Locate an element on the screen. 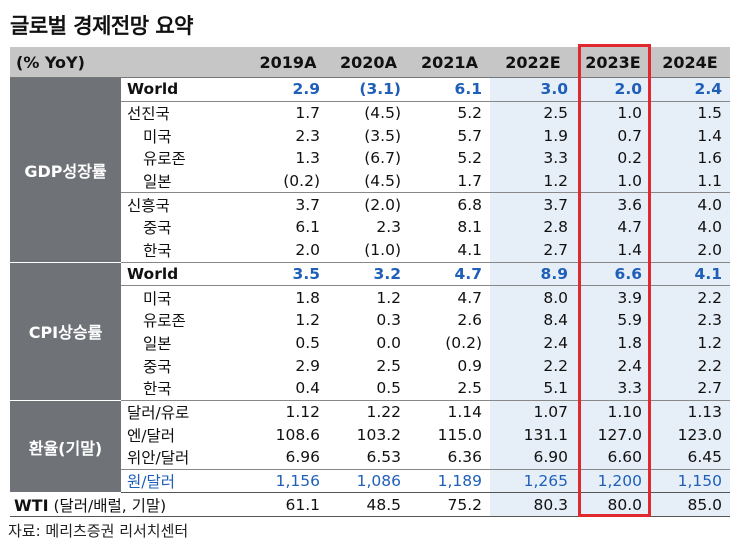 This screenshot has height=558, width=743. value-cell: 1.9 is located at coordinates (533, 136).